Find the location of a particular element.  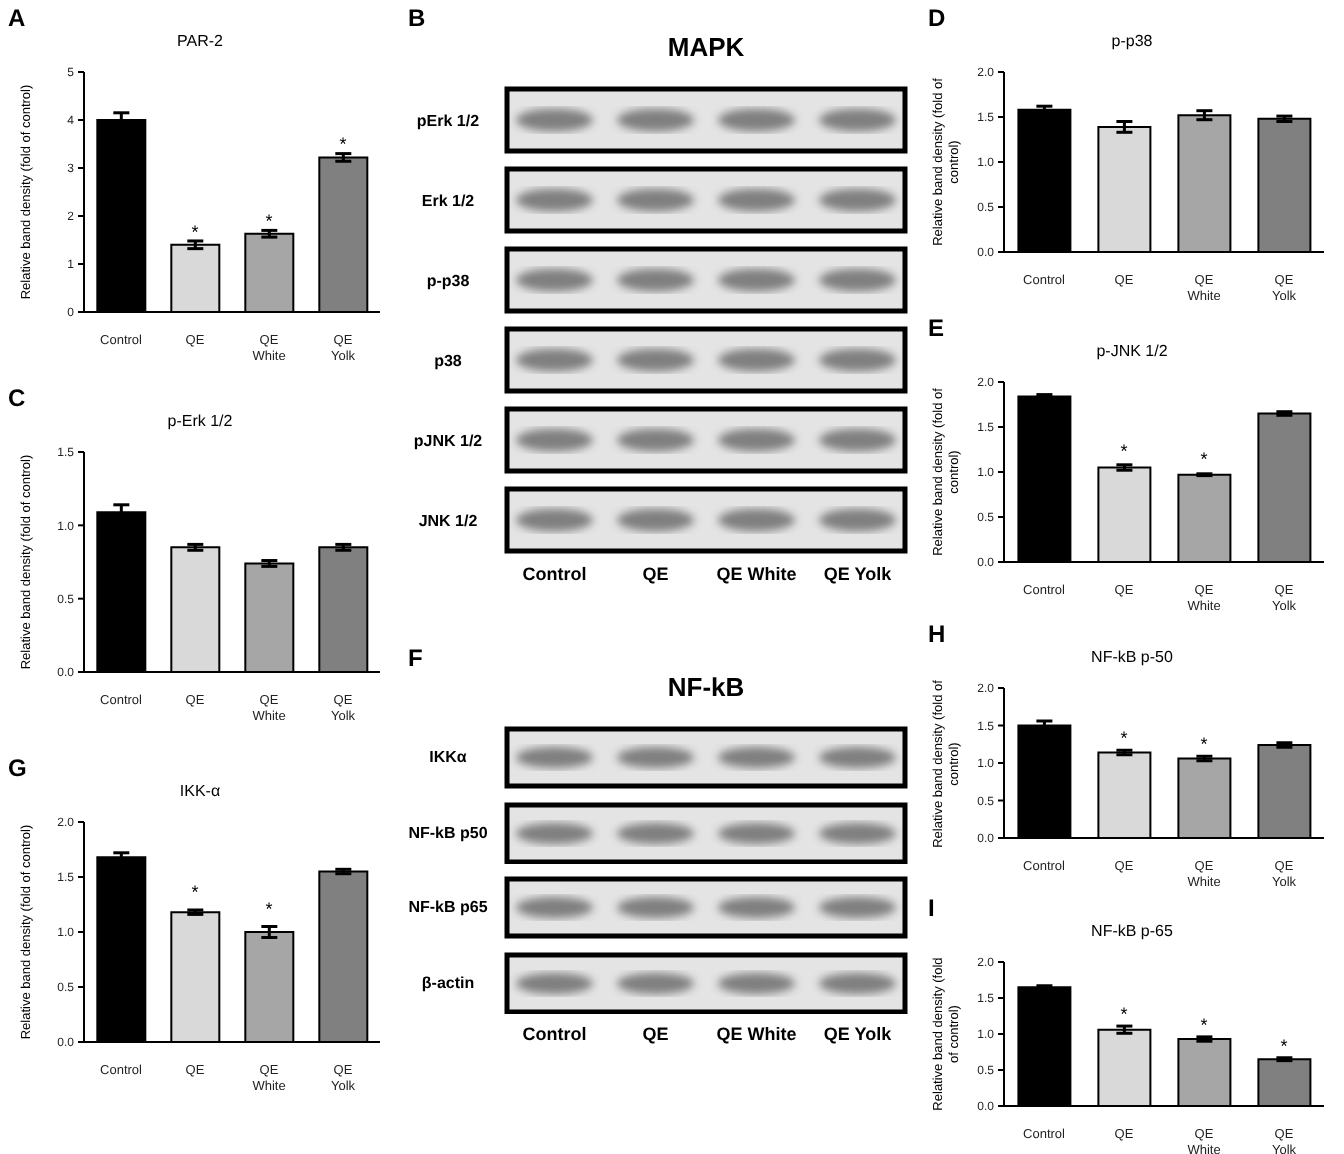

text: NF-kB is located at coordinates (706, 687).